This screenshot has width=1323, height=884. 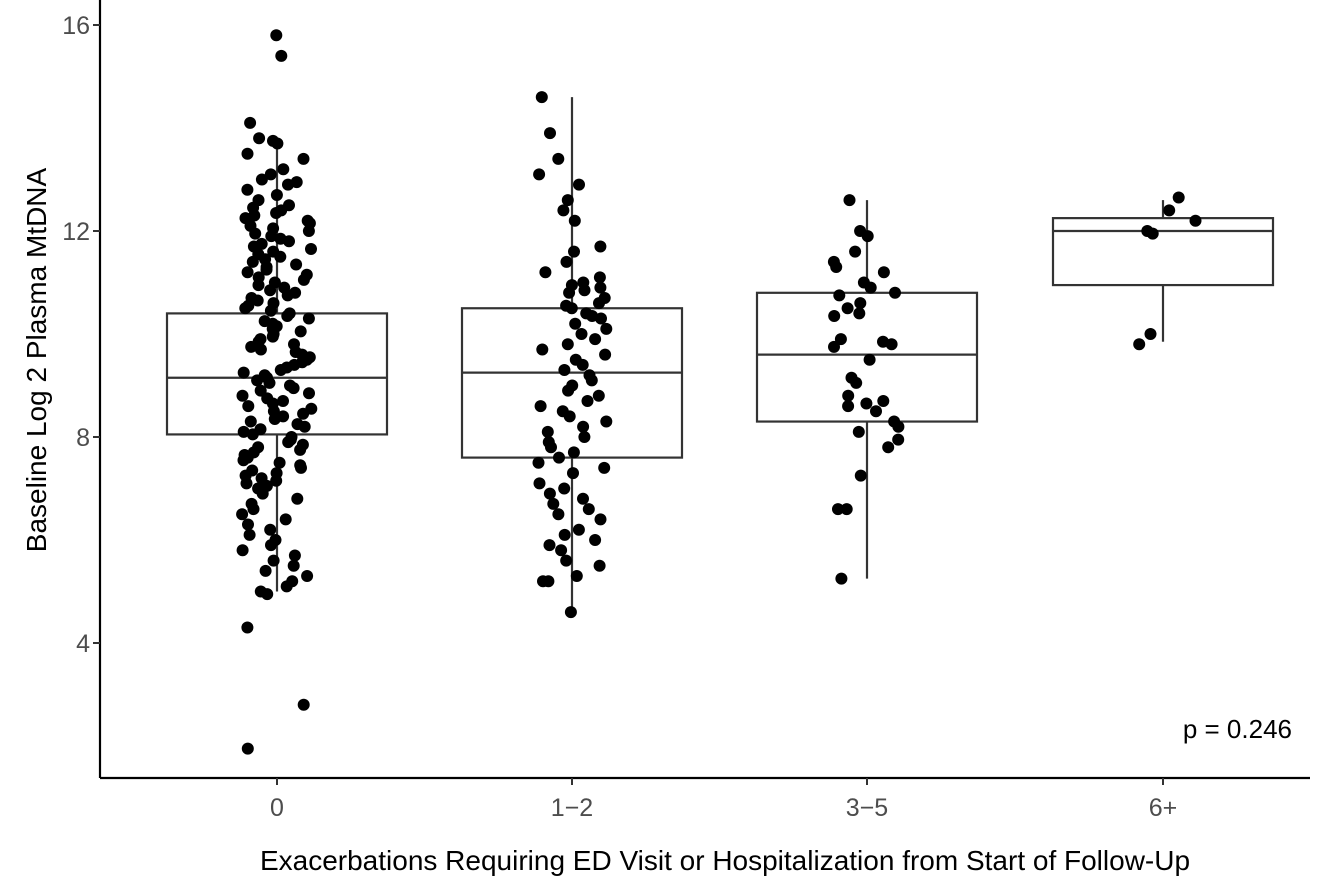 What do you see at coordinates (76, 26) in the screenshot?
I see `y-tick-label: 16` at bounding box center [76, 26].